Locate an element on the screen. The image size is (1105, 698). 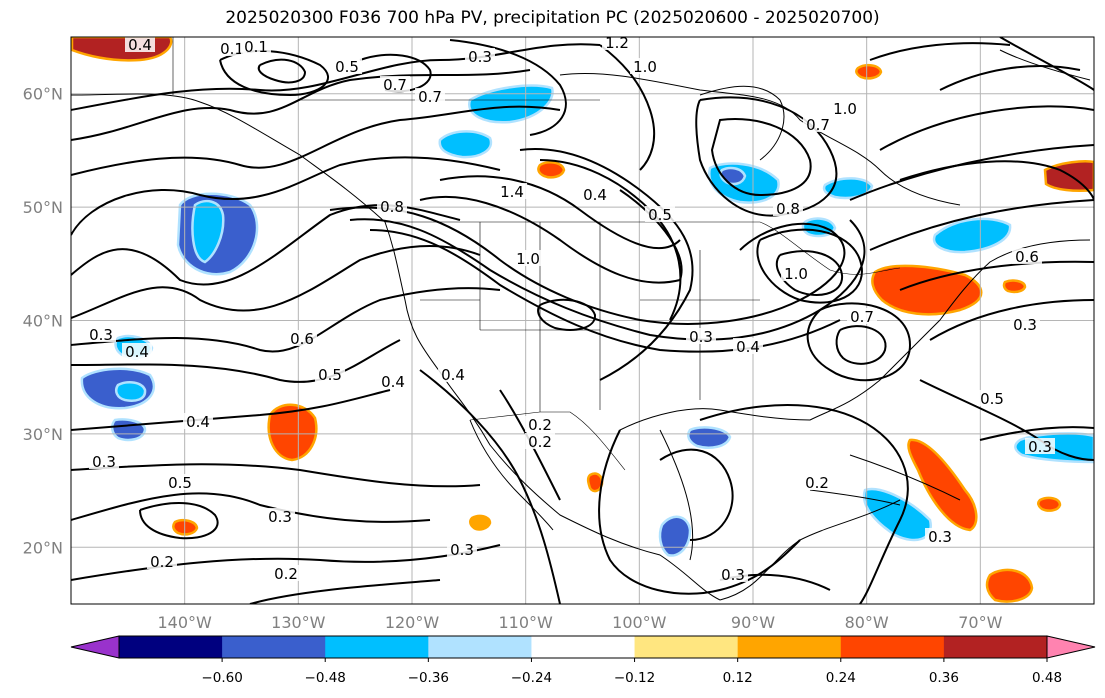
contour-label: 0.1 is located at coordinates (256, 47).